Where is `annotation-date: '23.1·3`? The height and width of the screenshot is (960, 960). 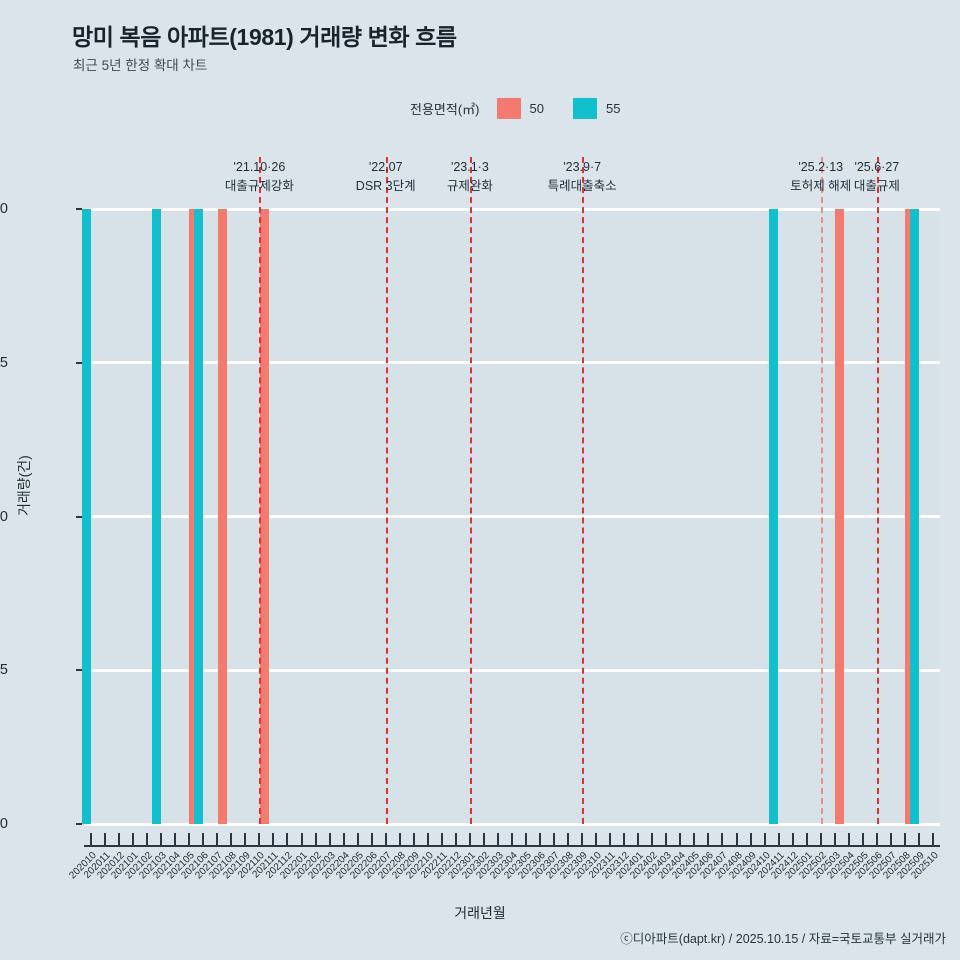 annotation-date: '23.1·3 is located at coordinates (469, 167).